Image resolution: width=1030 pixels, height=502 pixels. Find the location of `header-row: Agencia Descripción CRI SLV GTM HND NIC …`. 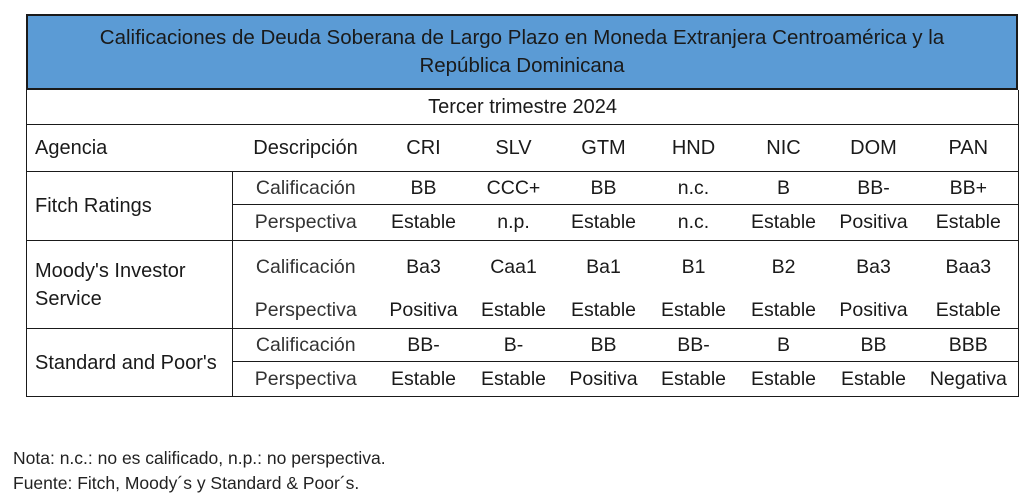

header-row: Agencia Descripción CRI SLV GTM HND NIC … is located at coordinates (523, 148).